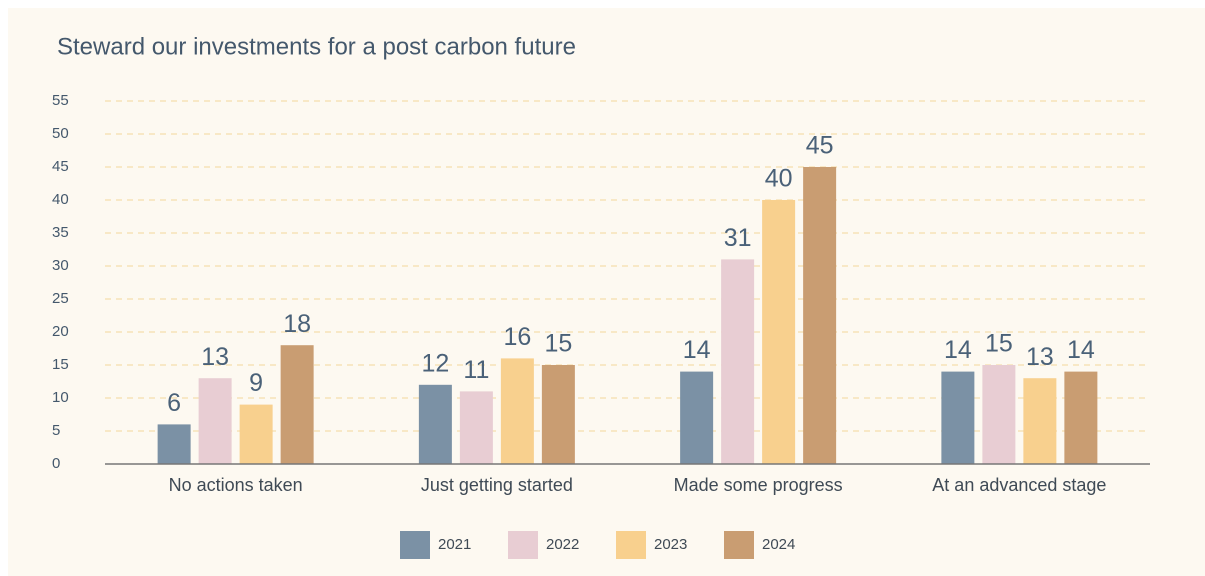 Image resolution: width=1205 pixels, height=576 pixels. What do you see at coordinates (435, 363) in the screenshot?
I see `value-label: 12` at bounding box center [435, 363].